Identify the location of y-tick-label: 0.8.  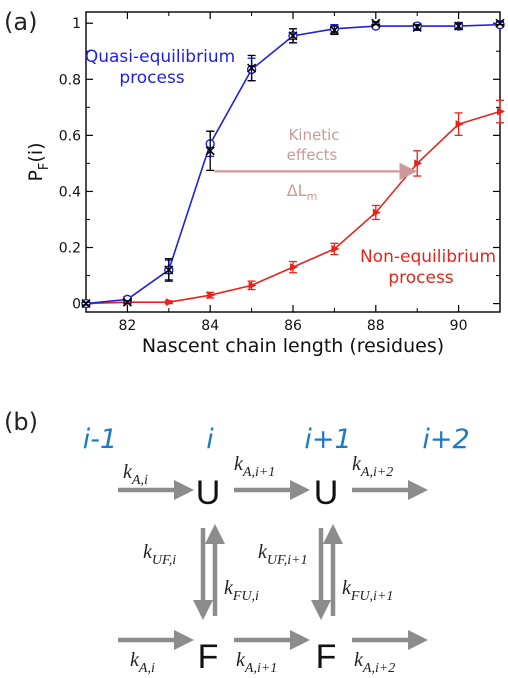
(70, 80).